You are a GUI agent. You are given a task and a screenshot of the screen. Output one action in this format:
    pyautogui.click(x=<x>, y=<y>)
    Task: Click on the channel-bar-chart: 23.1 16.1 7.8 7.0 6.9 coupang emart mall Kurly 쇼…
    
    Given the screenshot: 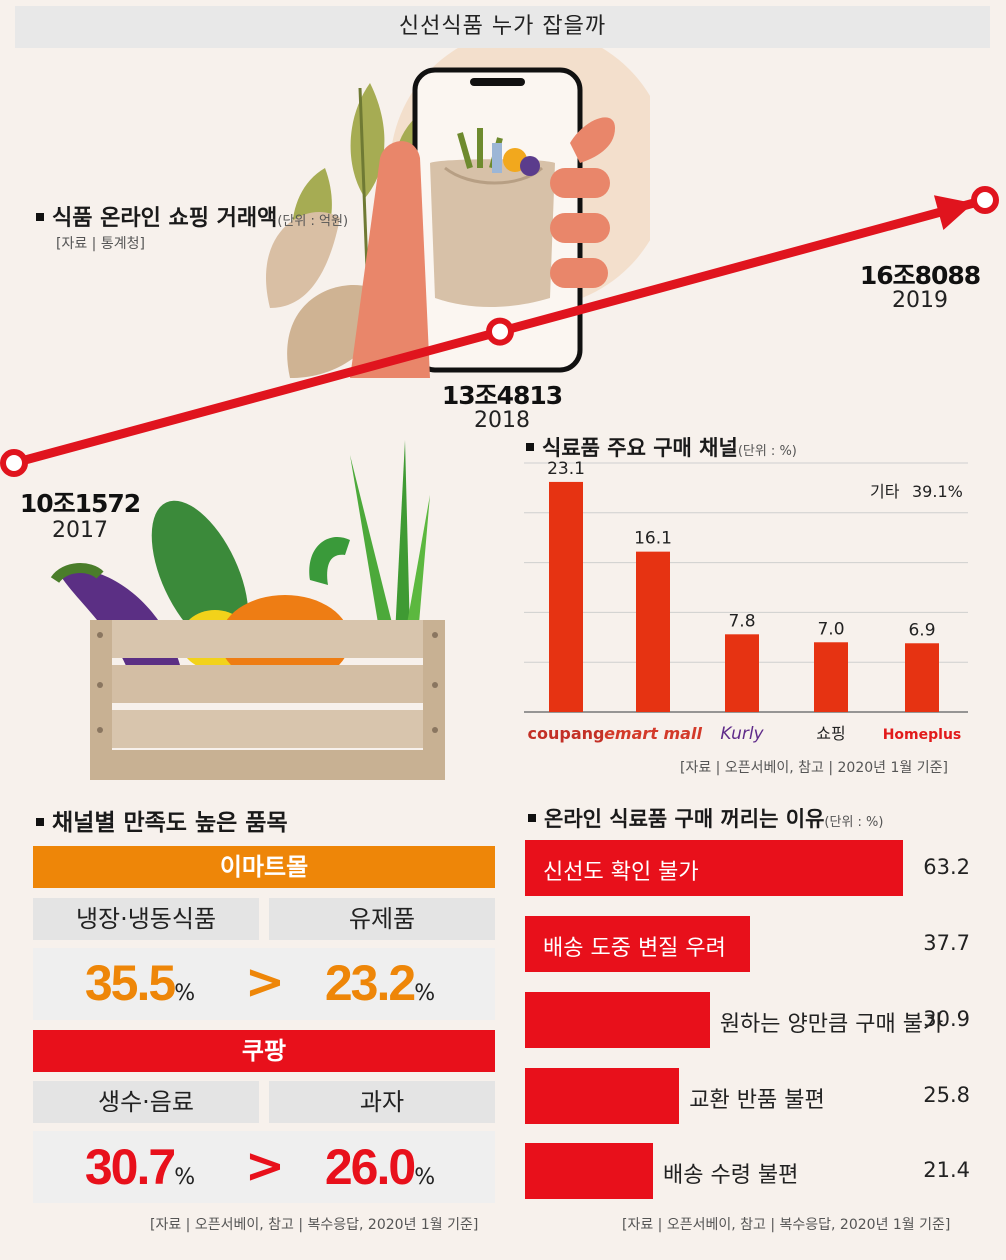 What is the action you would take?
    pyautogui.click(x=746, y=601)
    